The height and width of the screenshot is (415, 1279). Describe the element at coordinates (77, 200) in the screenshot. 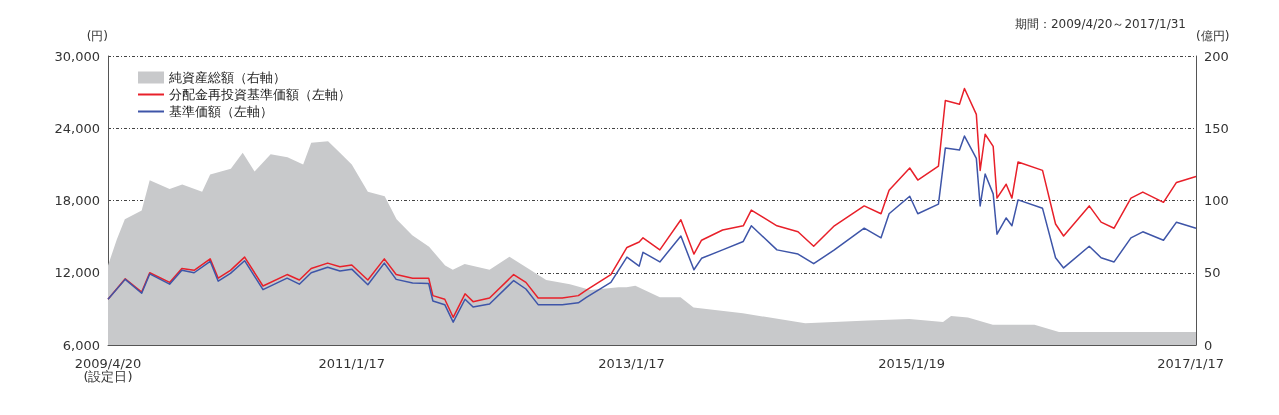

I see `y-tick-label: 18,000` at that location.